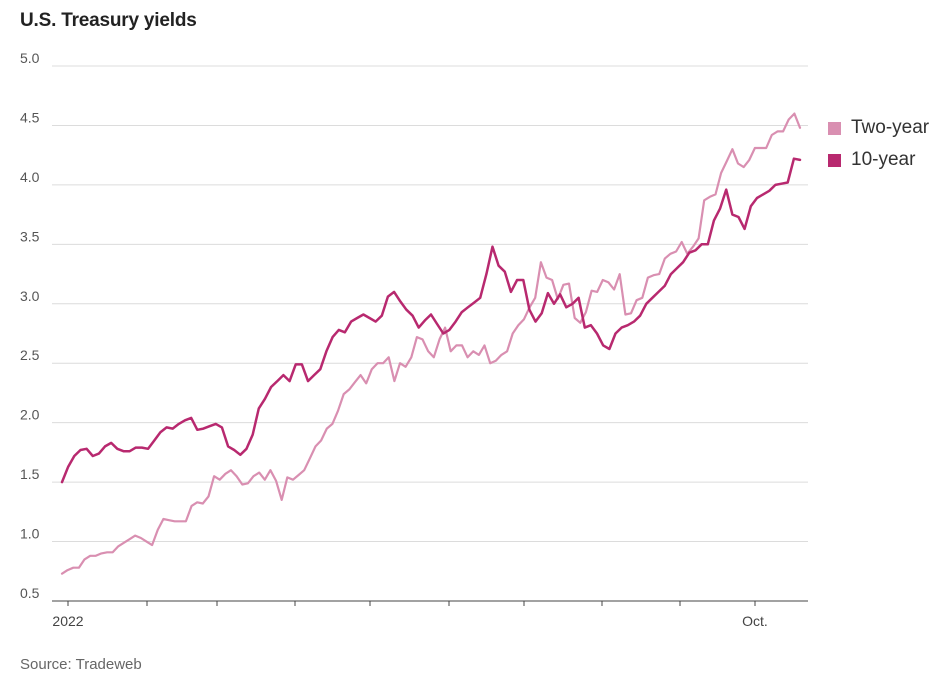 The height and width of the screenshot is (690, 951). Describe the element at coordinates (410, 615) in the screenshot. I see `x-axis-ticks: 2022 Oct.` at that location.